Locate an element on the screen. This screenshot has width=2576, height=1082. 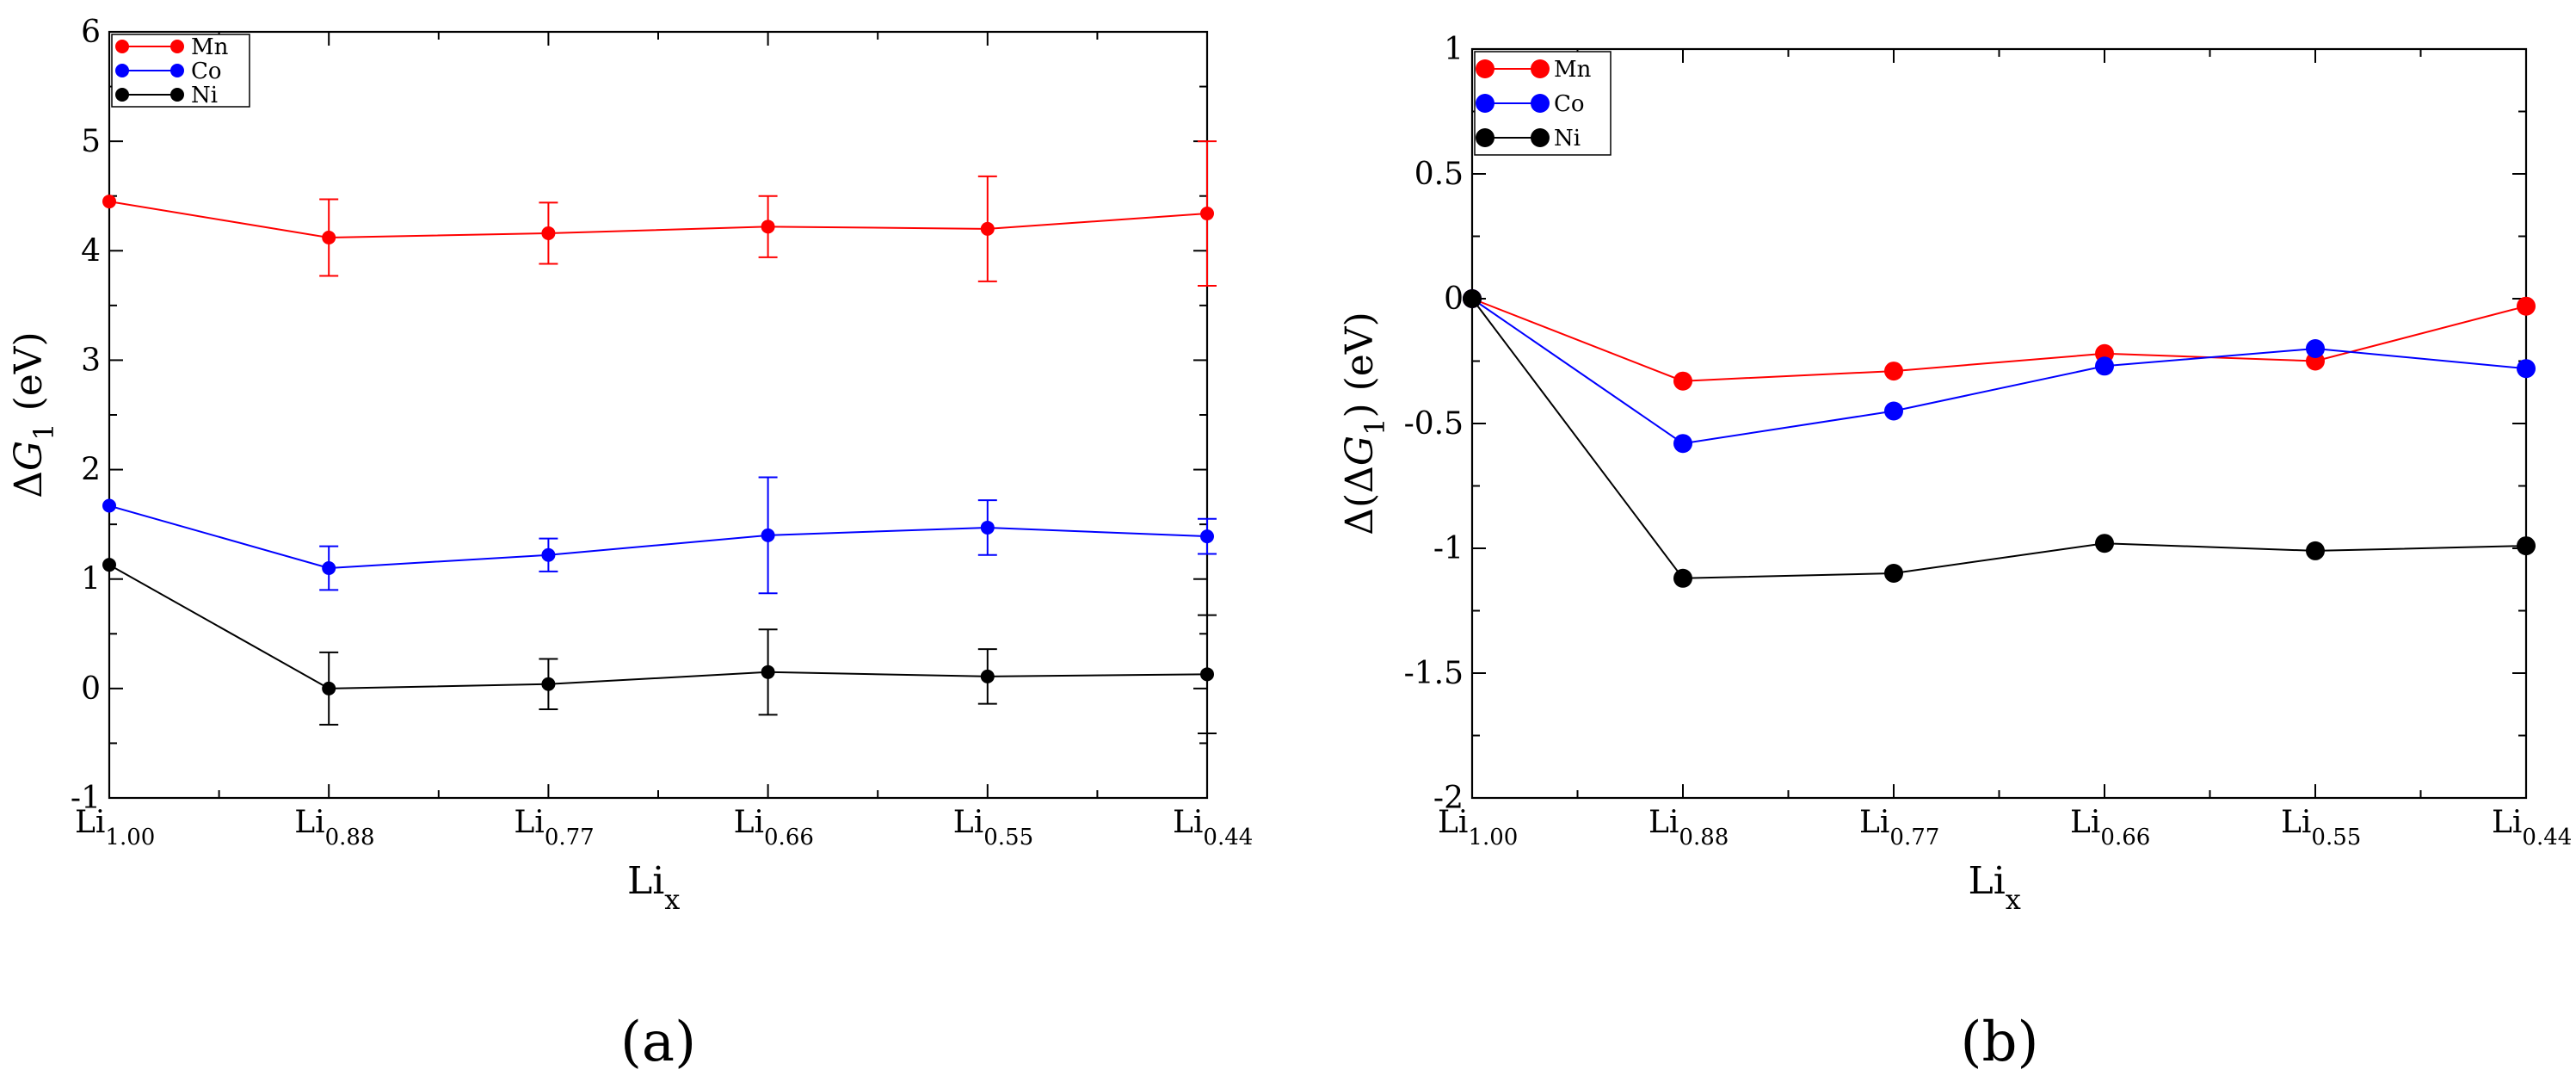
y-tick-label: 5 is located at coordinates (91, 141).